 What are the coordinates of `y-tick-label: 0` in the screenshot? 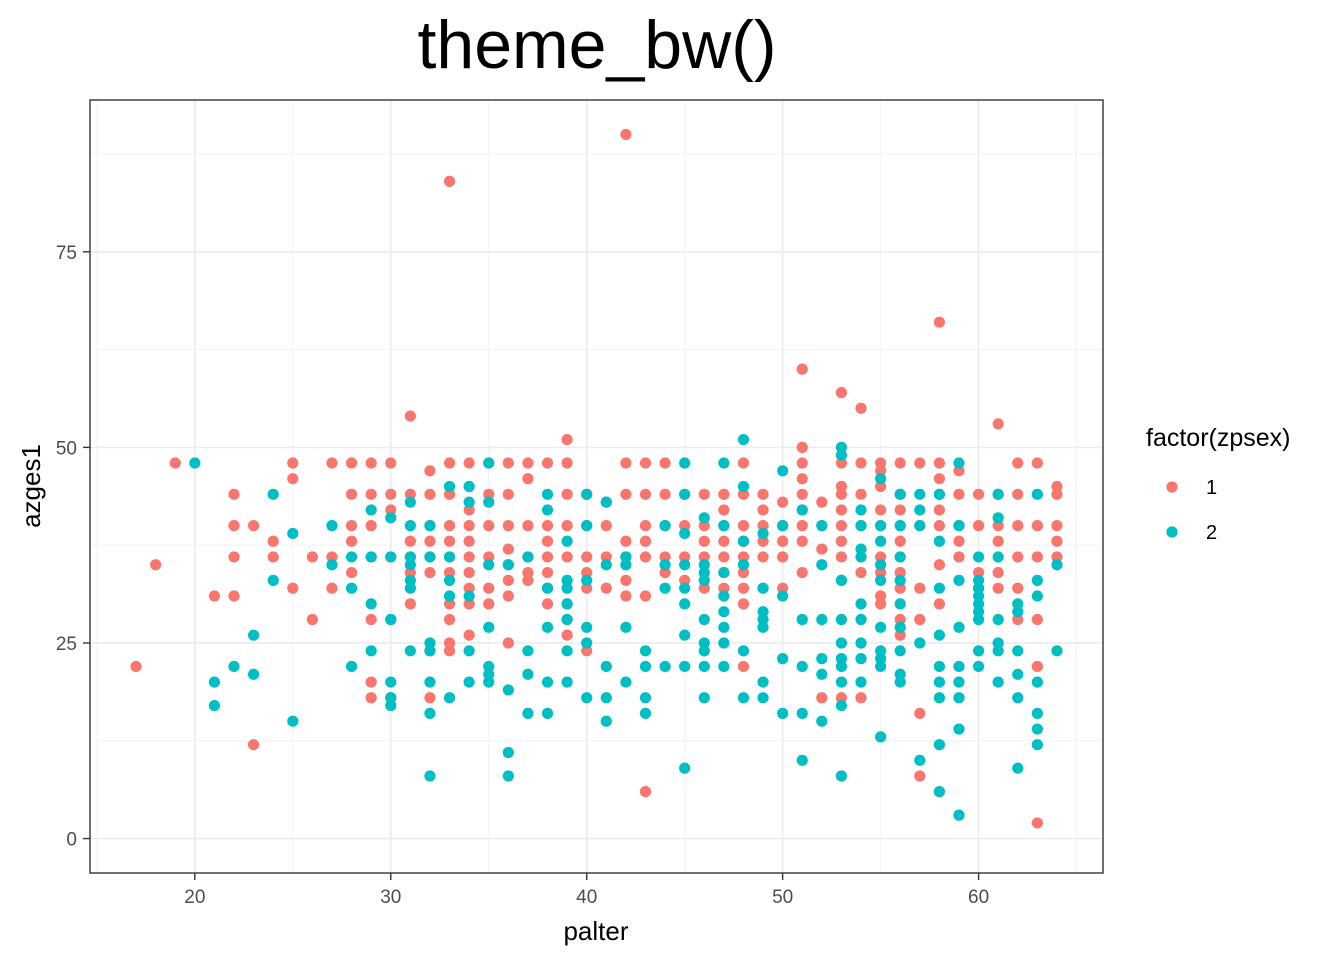 It's located at (71, 840).